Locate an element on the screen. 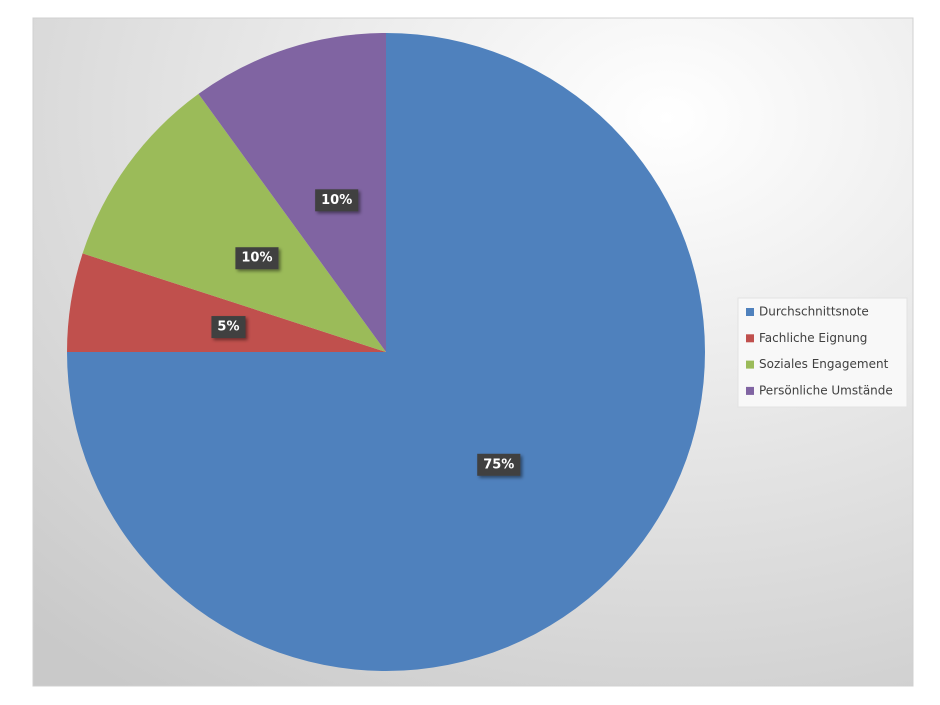 This screenshot has height=705, width=940. legend-label: Persönliche Umstände is located at coordinates (826, 390).